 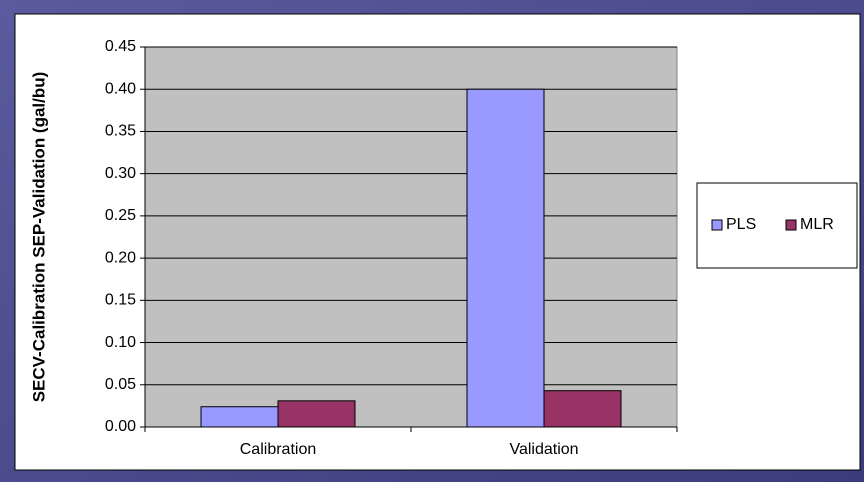 What do you see at coordinates (120, 215) in the screenshot?
I see `y-tick-label: 0.25` at bounding box center [120, 215].